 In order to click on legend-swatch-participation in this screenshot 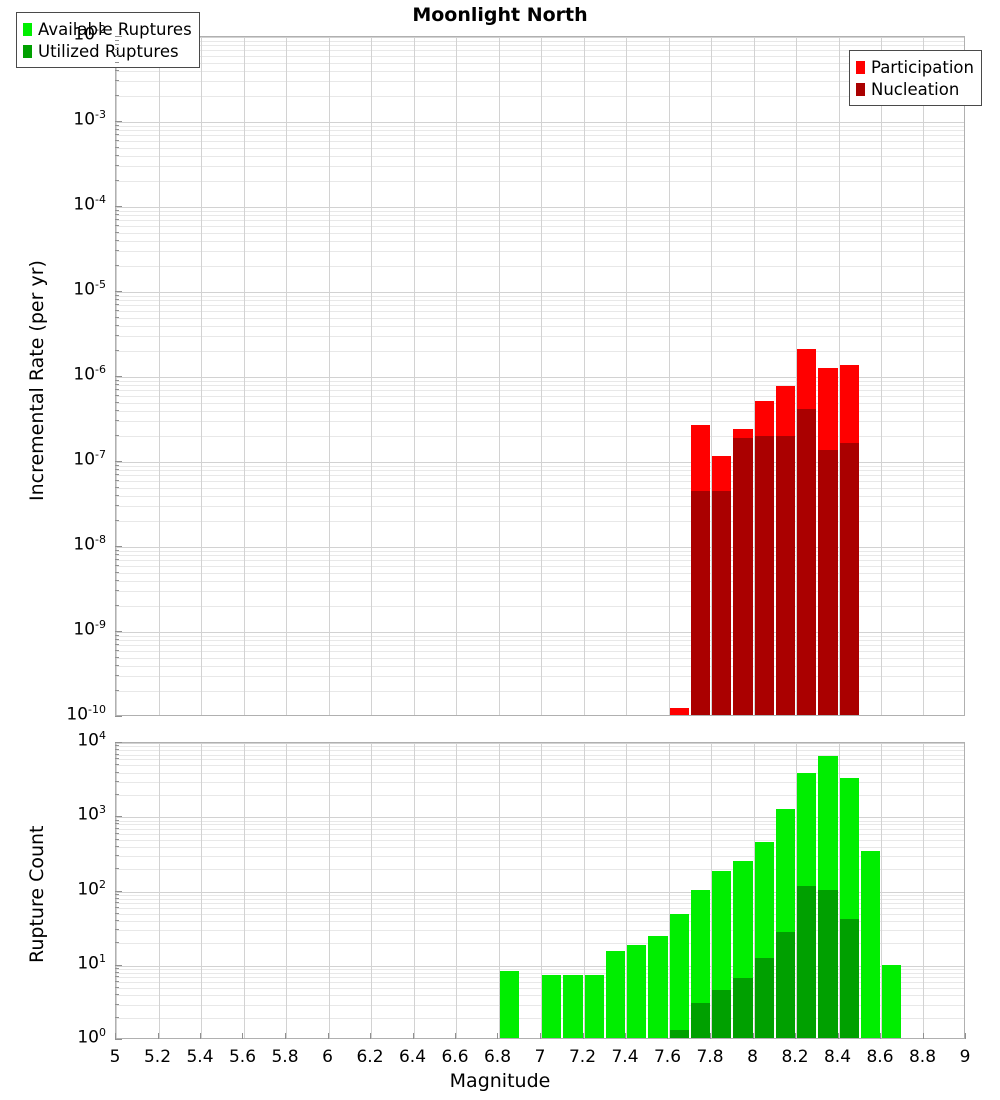, I will do `click(860, 67)`.